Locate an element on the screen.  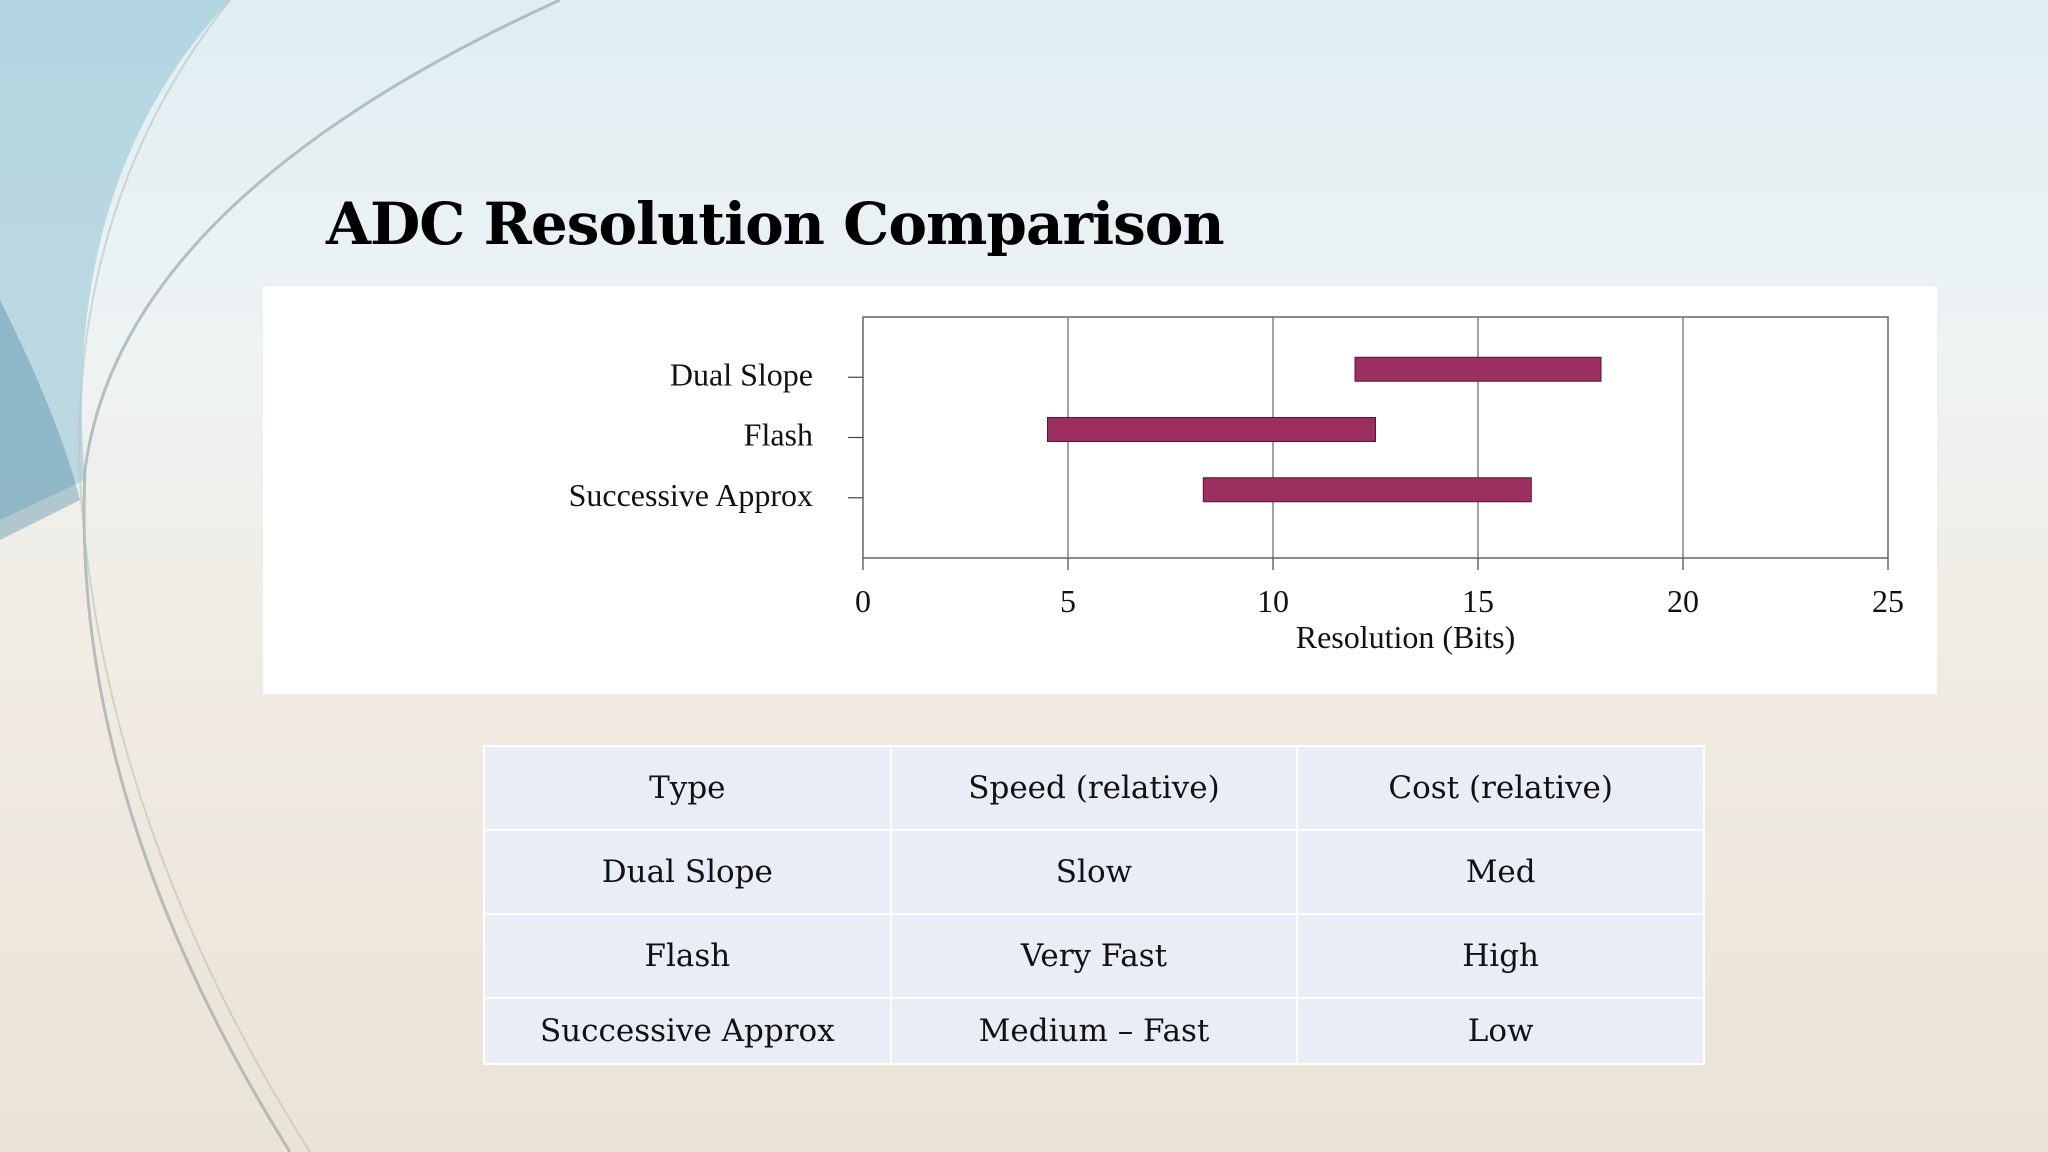
cell-speed: Medium – Fast is located at coordinates (1094, 1031).